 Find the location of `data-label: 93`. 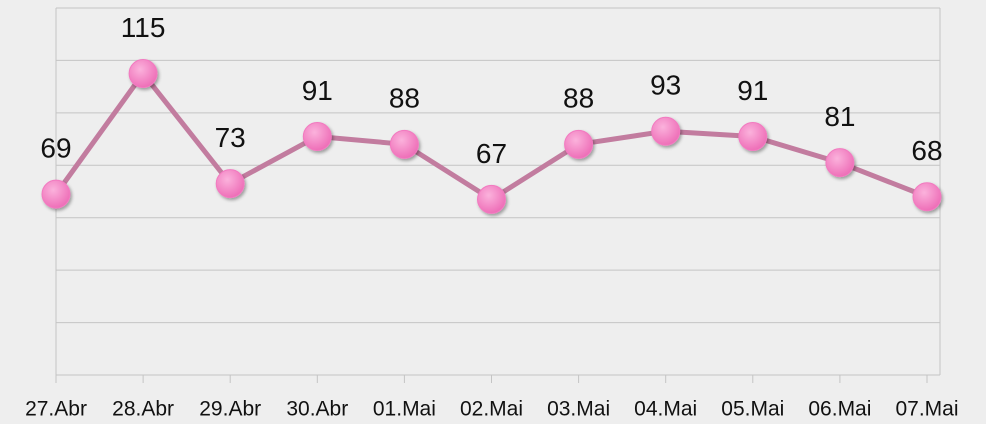

data-label: 93 is located at coordinates (665, 85).